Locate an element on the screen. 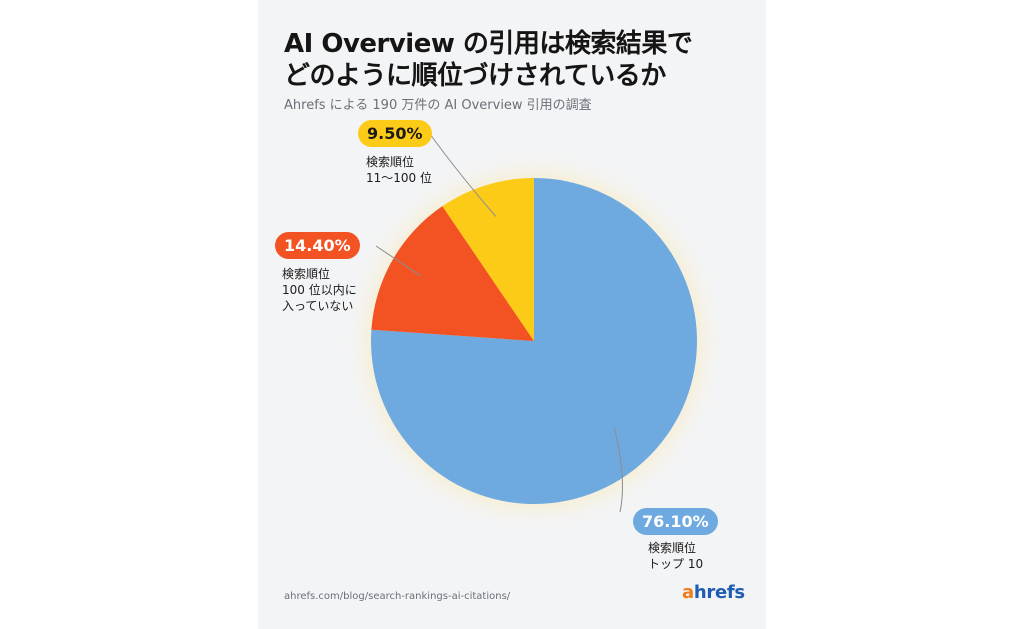  title-line-2: どのように順位づけされているか is located at coordinates (475, 76).